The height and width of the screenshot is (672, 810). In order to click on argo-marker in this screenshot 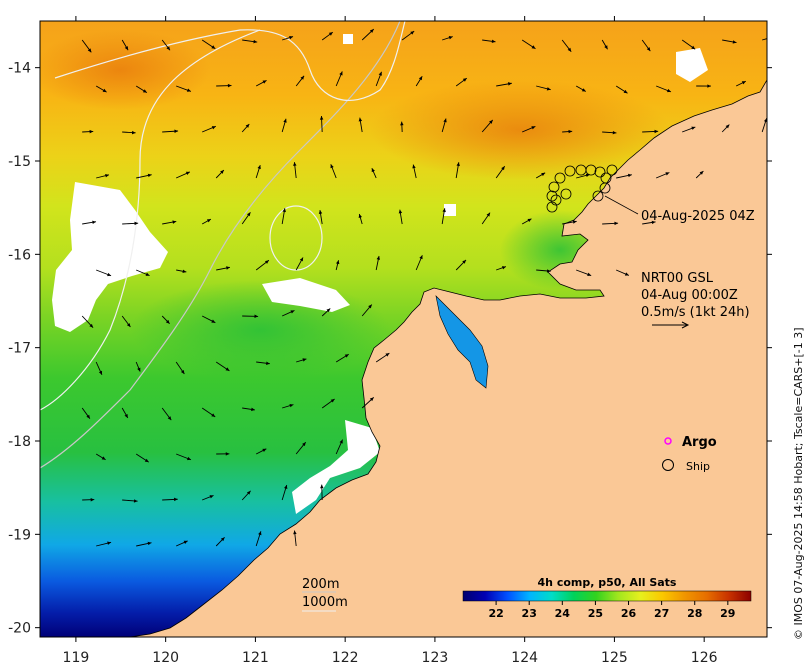, I will do `click(668, 441)`.